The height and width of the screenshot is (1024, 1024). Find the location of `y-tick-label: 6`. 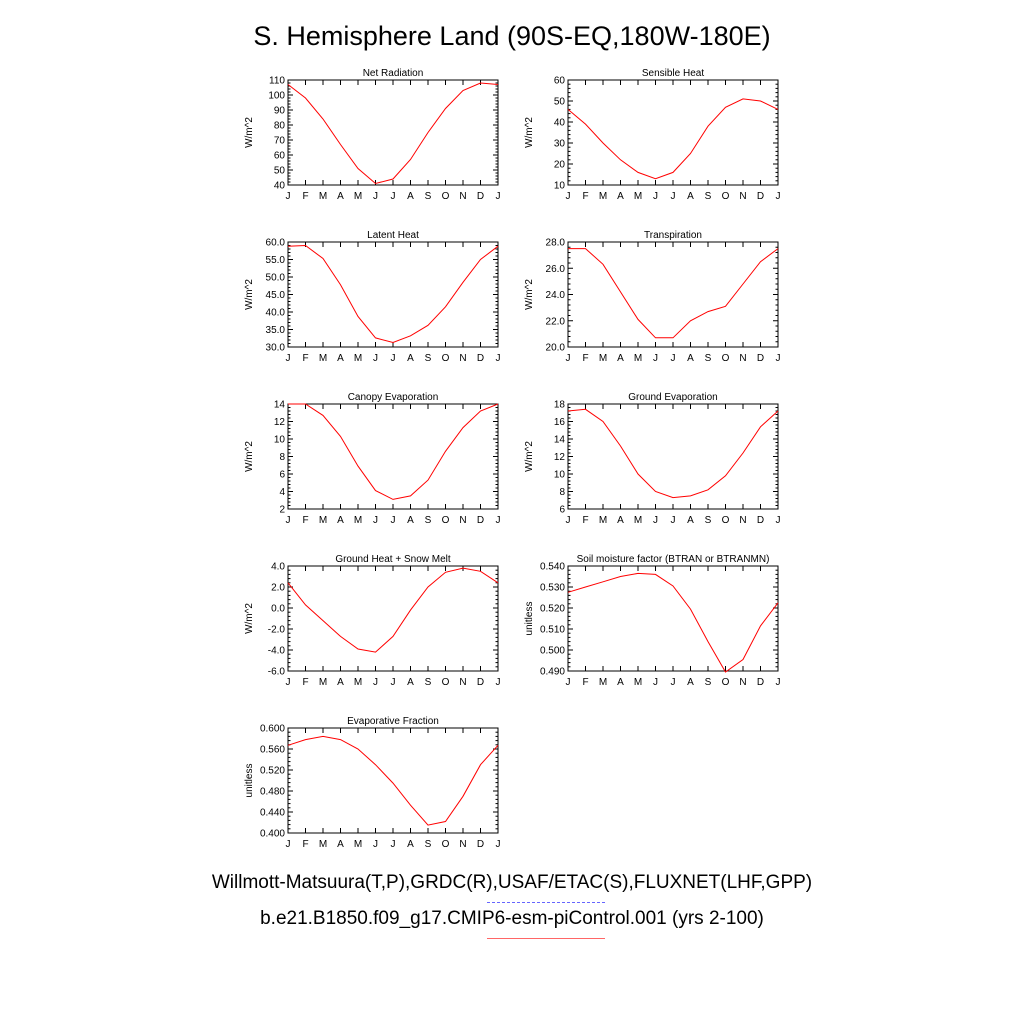

y-tick-label: 6 is located at coordinates (282, 475).